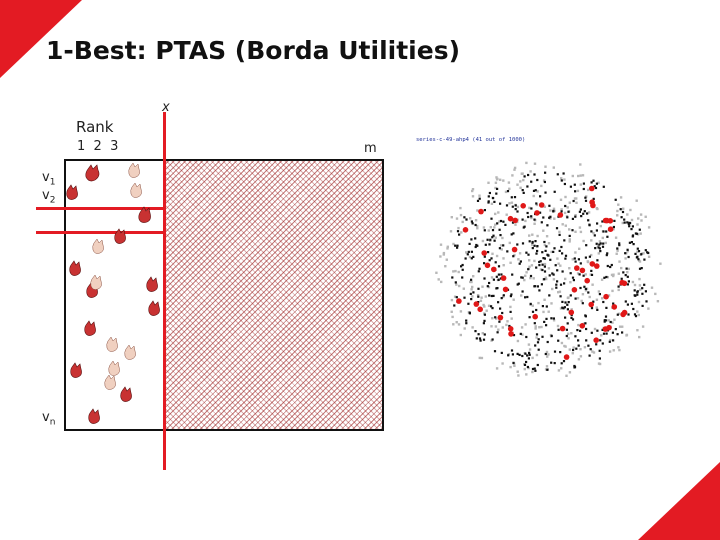 Image resolution: width=720 pixels, height=540 pixels. Describe the element at coordinates (679, 501) in the screenshot. I see `corner-decoration-bottom-right` at that location.